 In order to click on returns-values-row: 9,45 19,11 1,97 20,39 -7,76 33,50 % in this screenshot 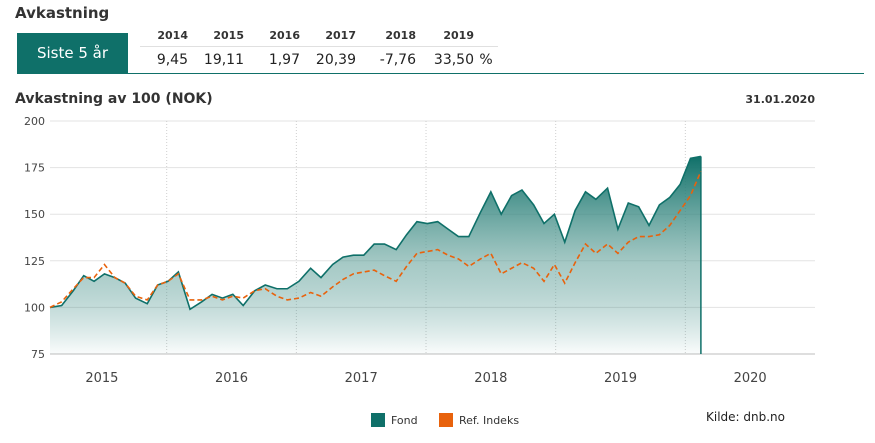, I will do `click(319, 60)`.